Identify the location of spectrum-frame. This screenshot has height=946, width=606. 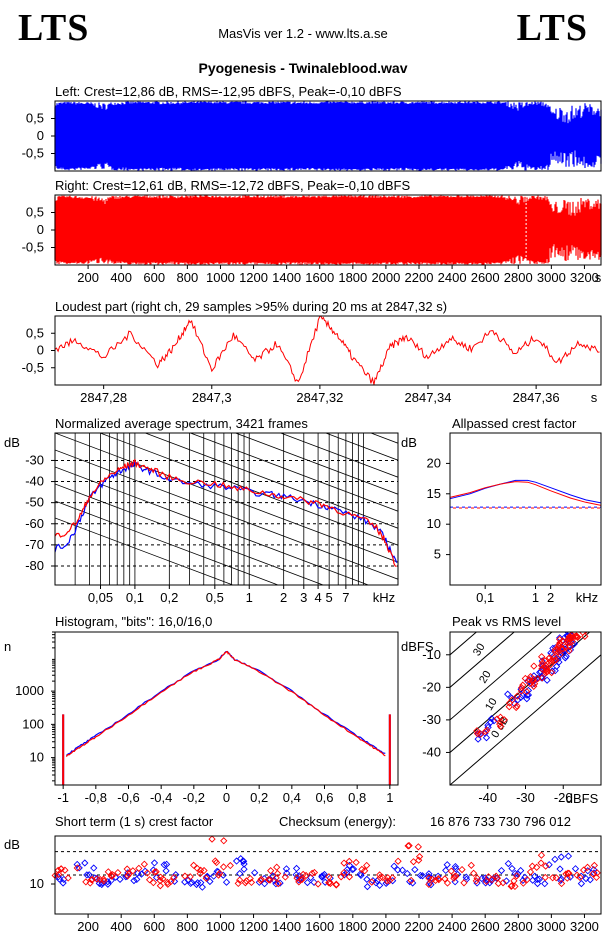
(226, 509).